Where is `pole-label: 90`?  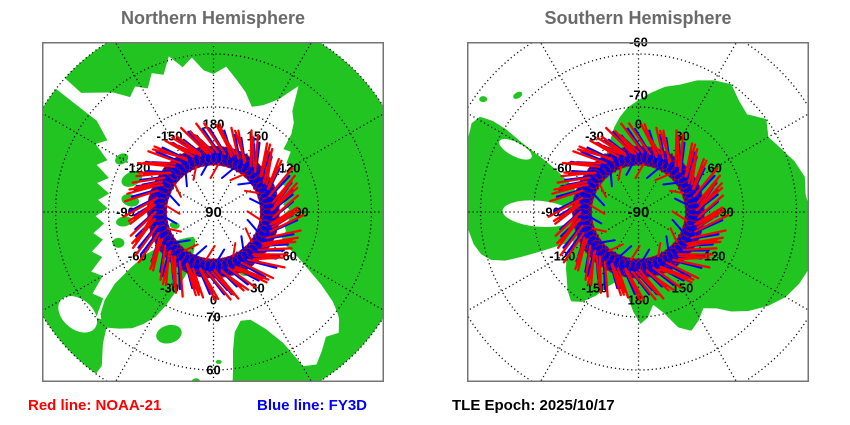 pole-label: 90 is located at coordinates (213, 212).